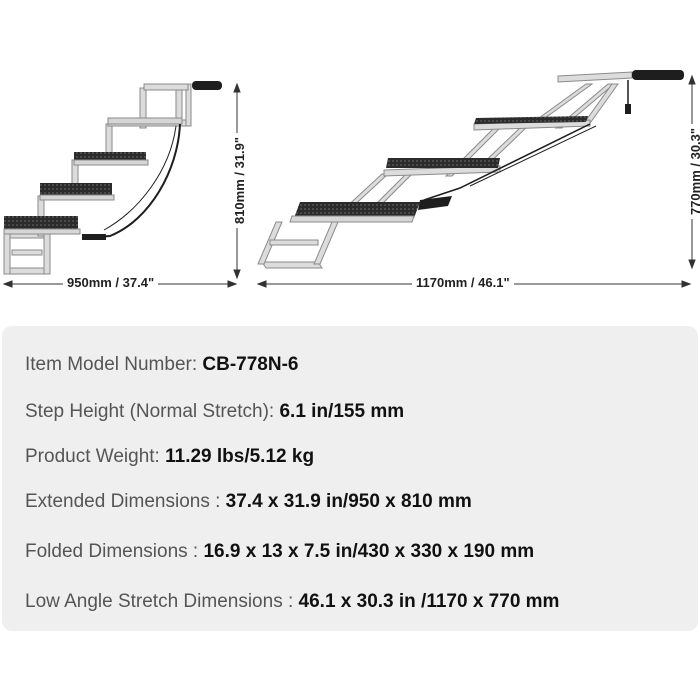  What do you see at coordinates (463, 282) in the screenshot?
I see `ramp-width-label: 1170mm / 46.1"` at bounding box center [463, 282].